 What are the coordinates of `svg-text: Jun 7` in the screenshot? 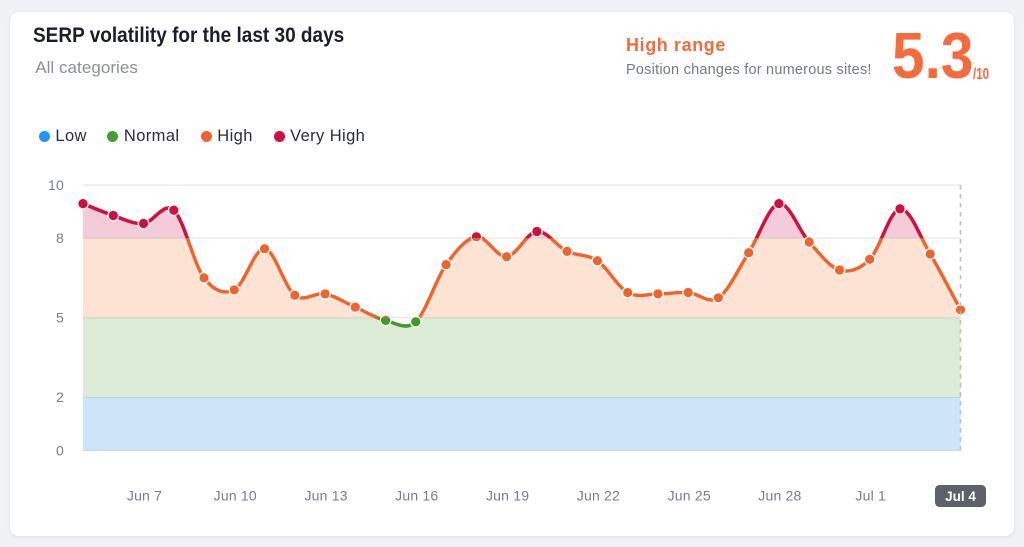 It's located at (144, 496).